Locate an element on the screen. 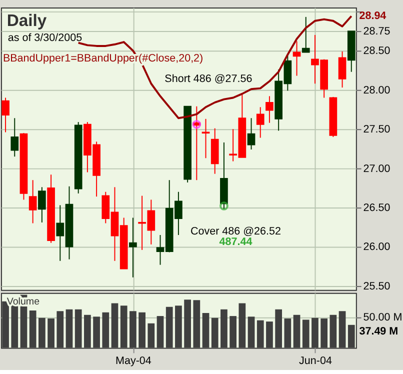  y-tick-label: 25.50 is located at coordinates (376, 286).